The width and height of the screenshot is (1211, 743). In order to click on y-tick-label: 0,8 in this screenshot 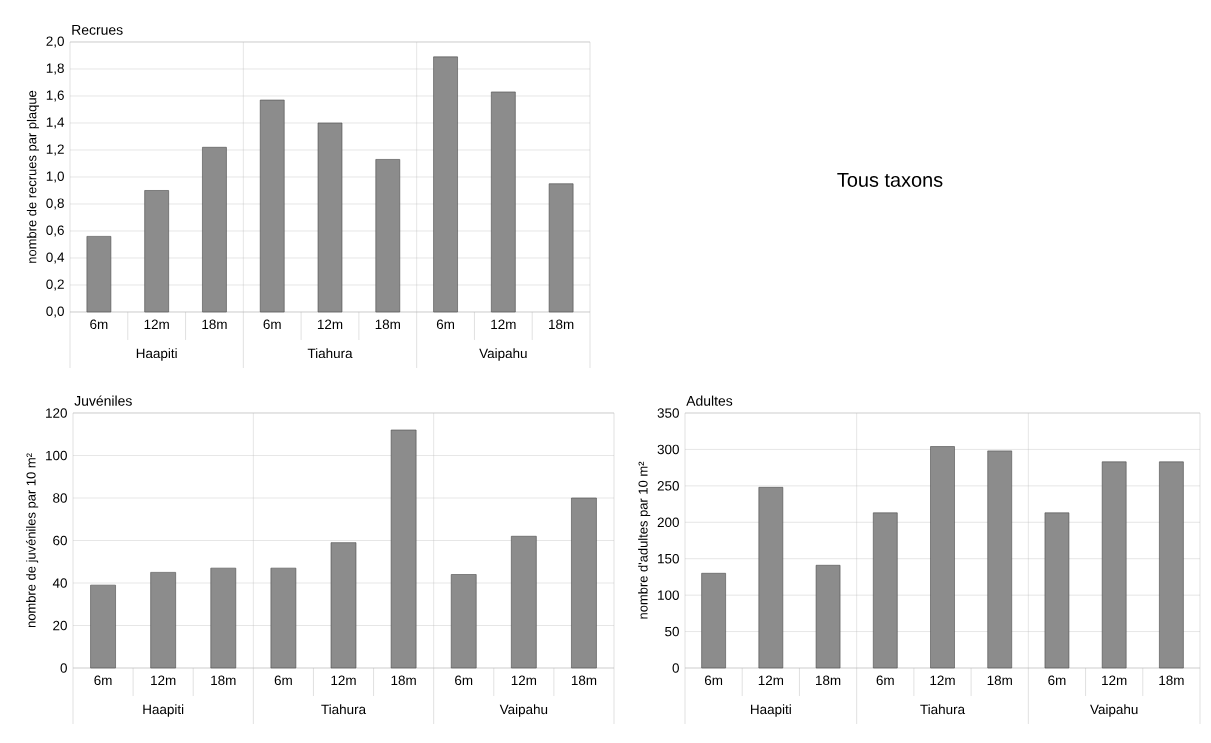, I will do `click(55, 204)`.